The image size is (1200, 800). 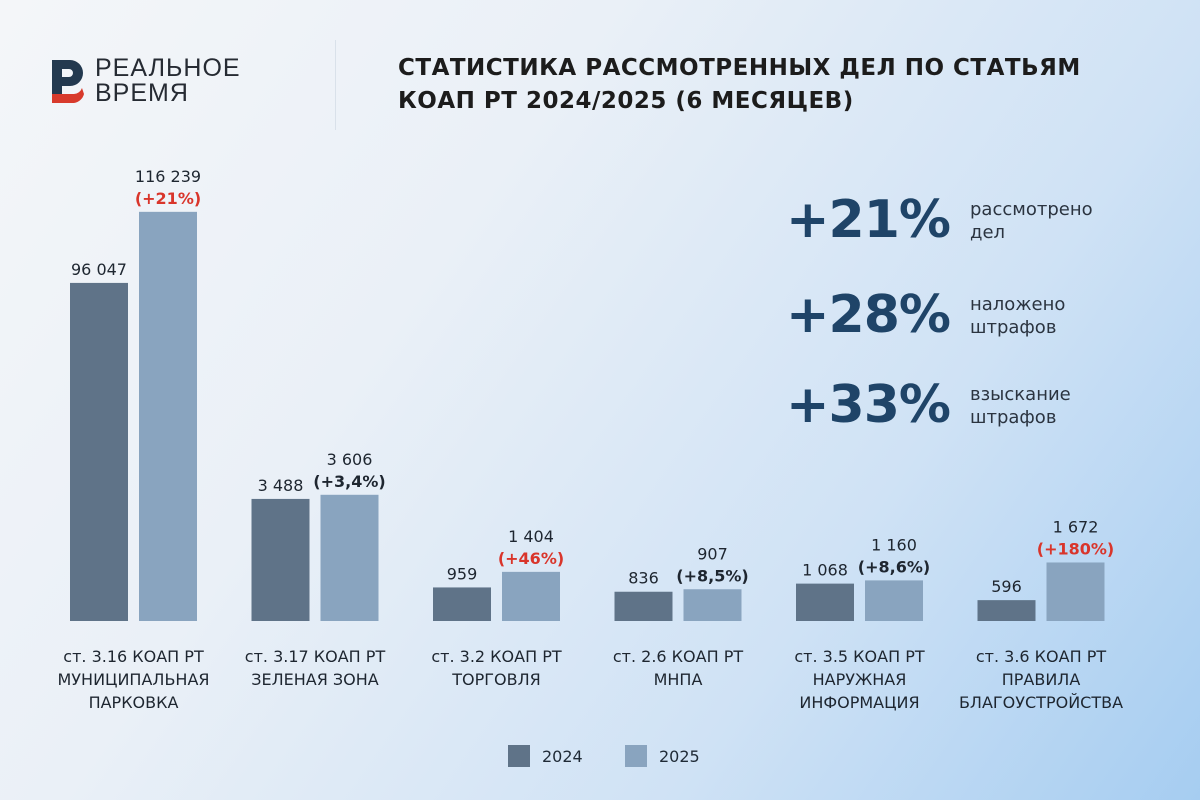 I want to click on category-label-3: ст. 3.2 КОАП РТ ТОРГОВЛЯ, so click(x=497, y=668).